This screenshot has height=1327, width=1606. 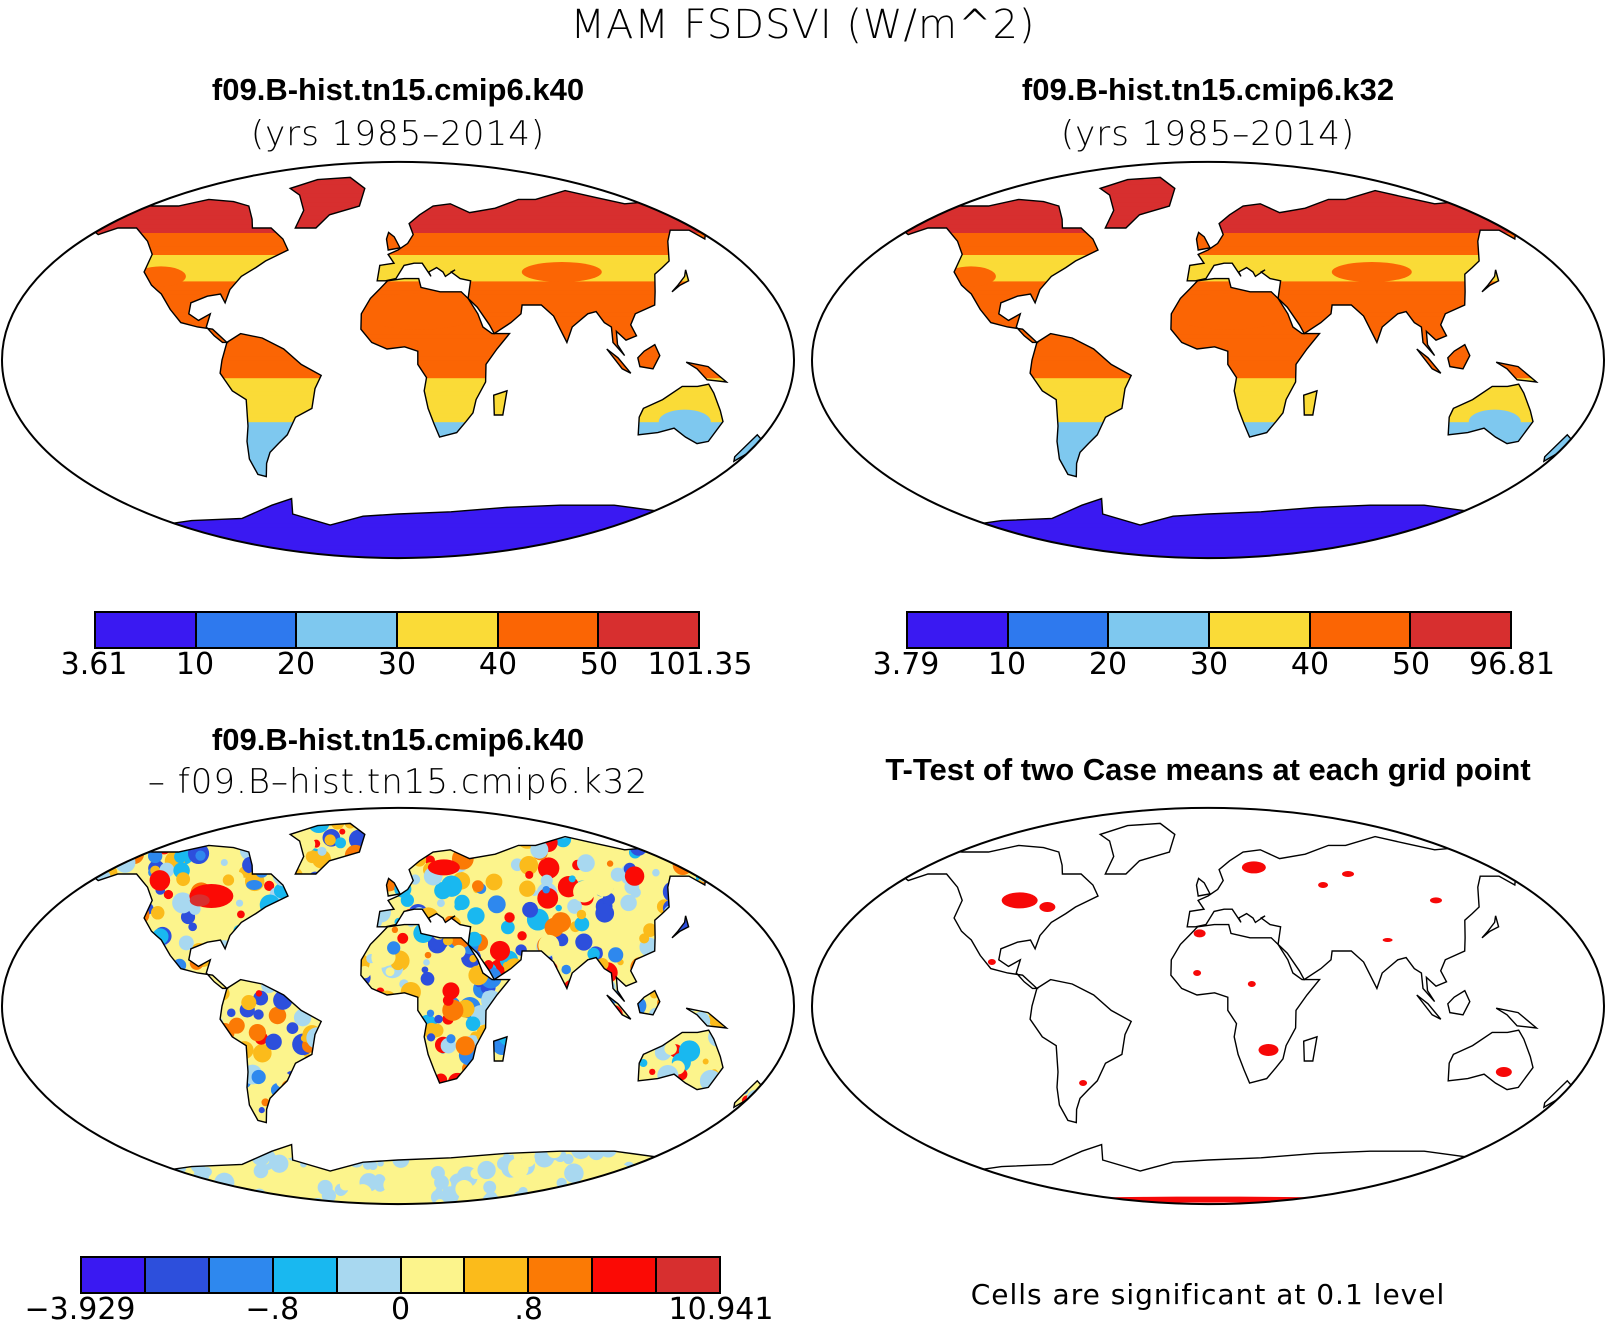 What do you see at coordinates (1208, 89) in the screenshot?
I see `panel-tr-title: f09.B-hist.tn15.cmip6.k32` at bounding box center [1208, 89].